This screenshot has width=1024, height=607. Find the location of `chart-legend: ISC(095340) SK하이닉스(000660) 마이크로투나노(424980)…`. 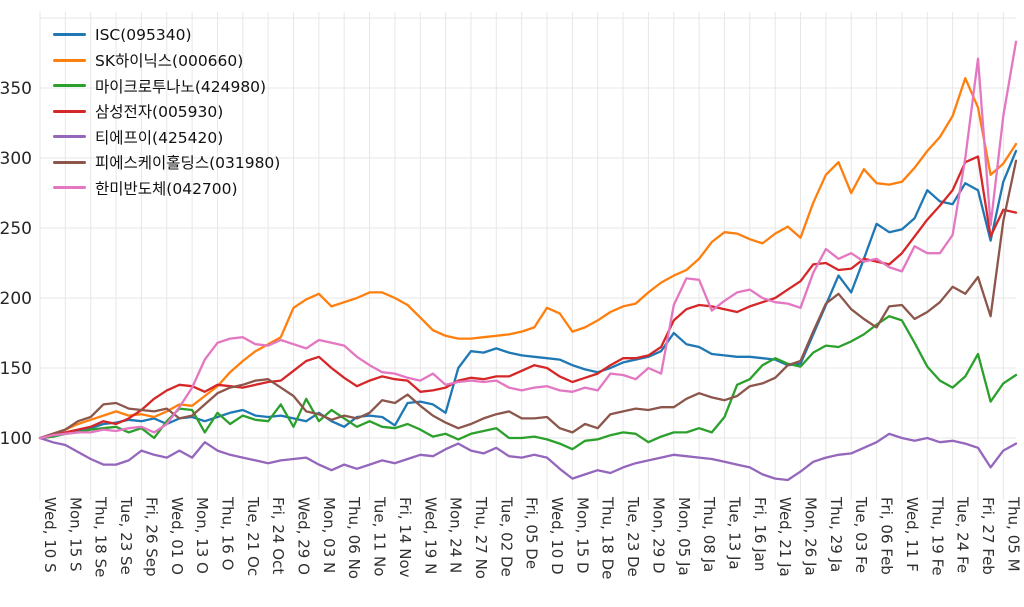

chart-legend: ISC(095340) SK하이닉스(000660) 마이크로투나노(424980)… is located at coordinates (166, 111).